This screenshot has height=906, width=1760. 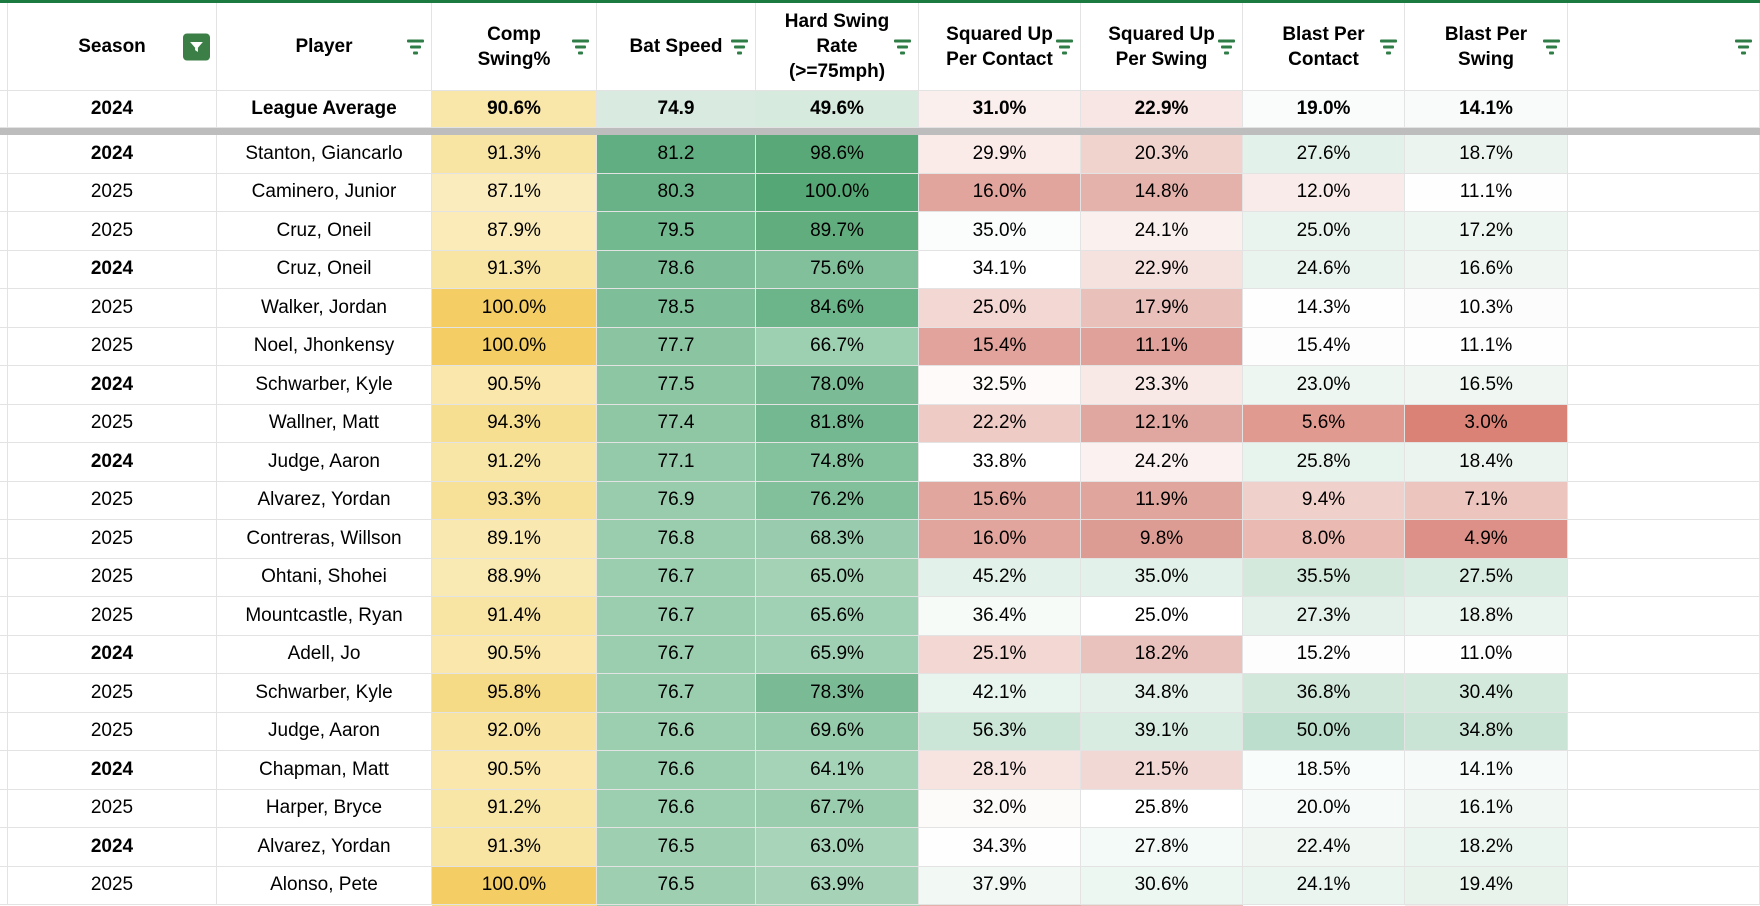 I want to click on hard-swing-rate-cell: 78.3%, so click(x=837, y=693).